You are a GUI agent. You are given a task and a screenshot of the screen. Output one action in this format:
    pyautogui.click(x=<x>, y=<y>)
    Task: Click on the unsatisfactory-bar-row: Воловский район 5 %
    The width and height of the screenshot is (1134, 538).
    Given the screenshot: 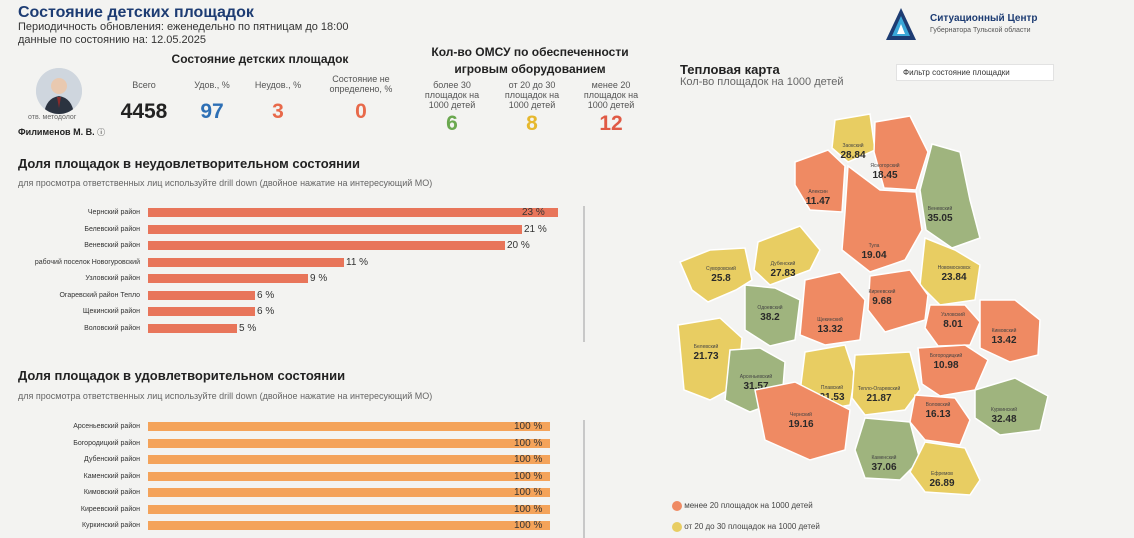 What is the action you would take?
    pyautogui.click(x=300, y=329)
    